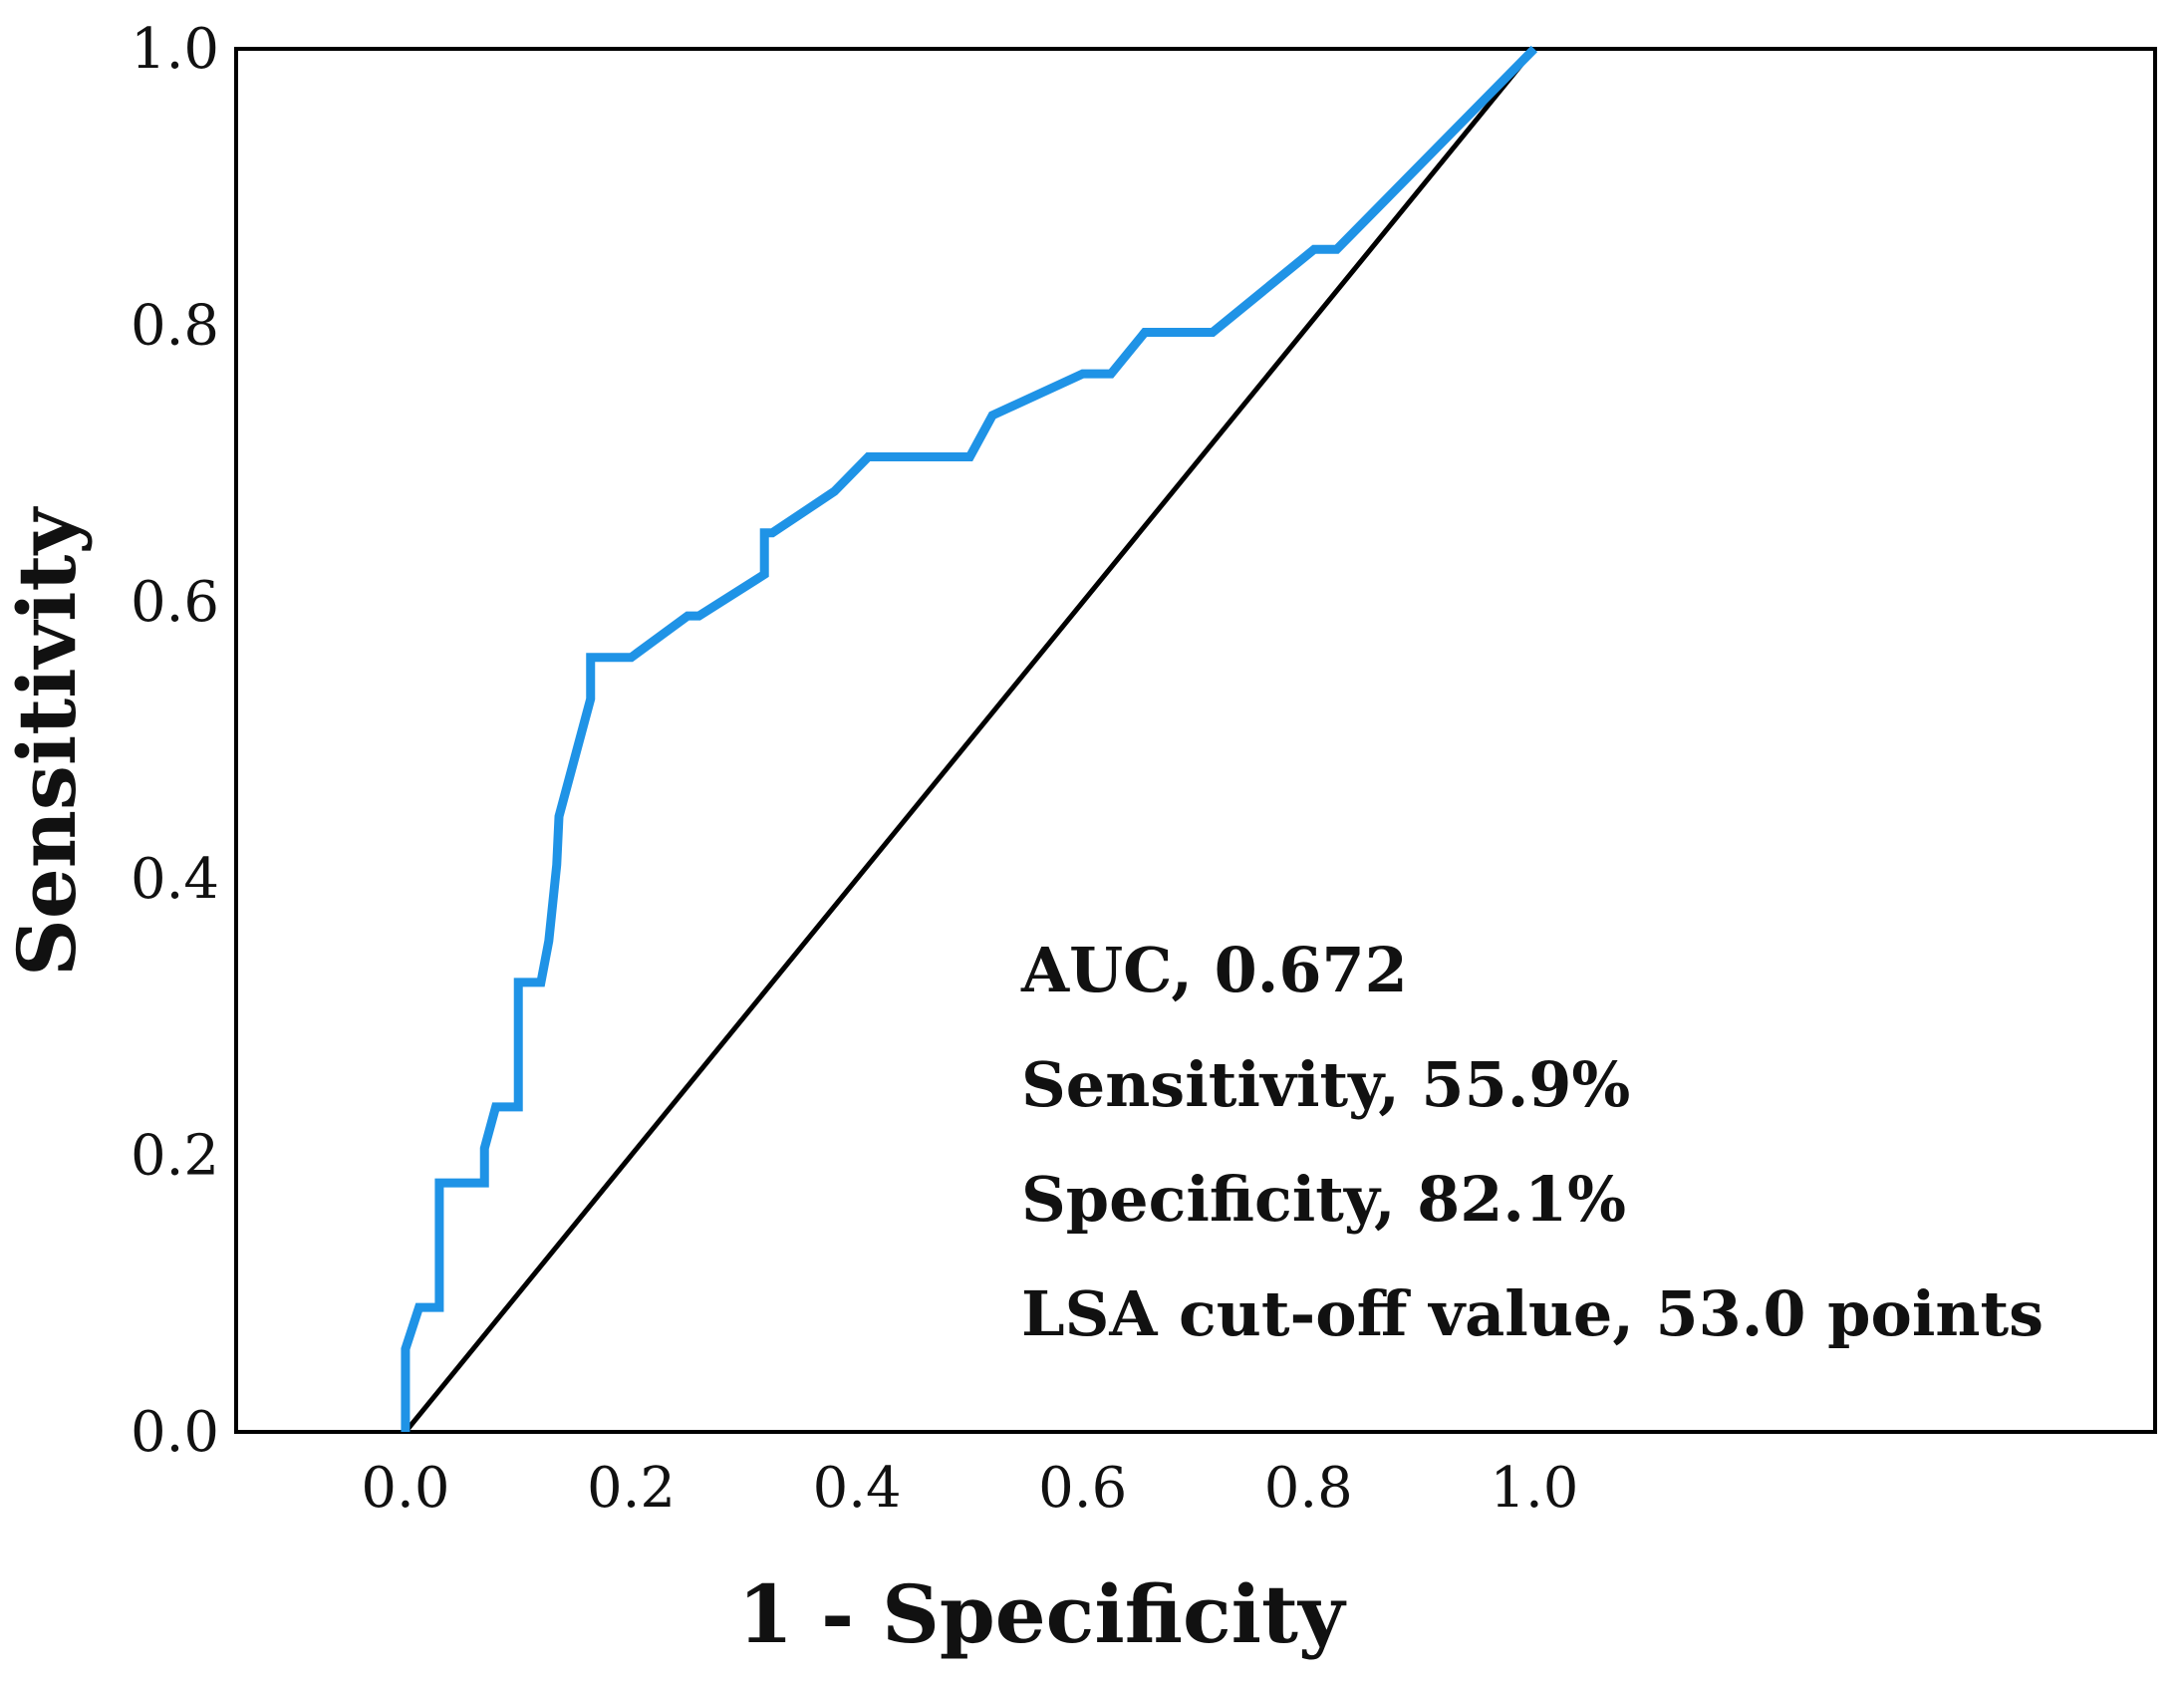 This screenshot has height=1682, width=2184. I want to click on x-tick-label: 0.6, so click(1082, 1488).